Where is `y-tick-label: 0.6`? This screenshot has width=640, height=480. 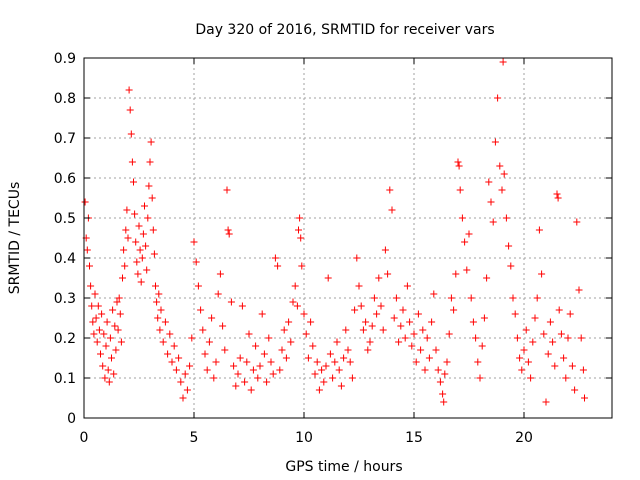
y-tick-label: 0.6 is located at coordinates (65, 179).